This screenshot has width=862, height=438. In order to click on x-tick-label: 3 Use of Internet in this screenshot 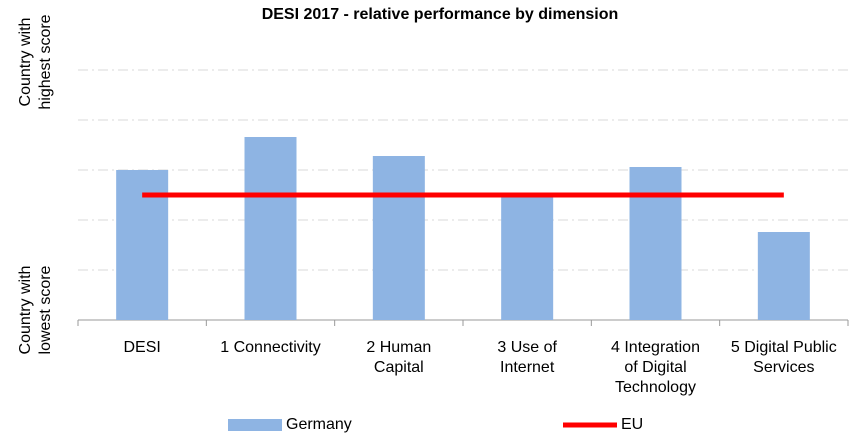, I will do `click(527, 357)`.